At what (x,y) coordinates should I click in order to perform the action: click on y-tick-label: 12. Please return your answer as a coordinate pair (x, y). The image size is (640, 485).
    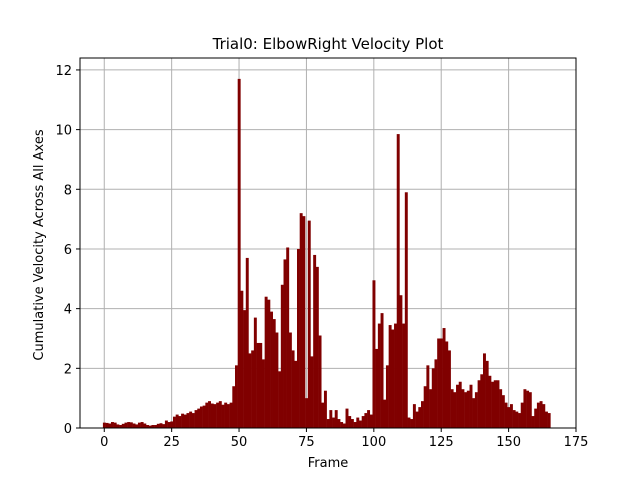
    Looking at the image, I should click on (63, 71).